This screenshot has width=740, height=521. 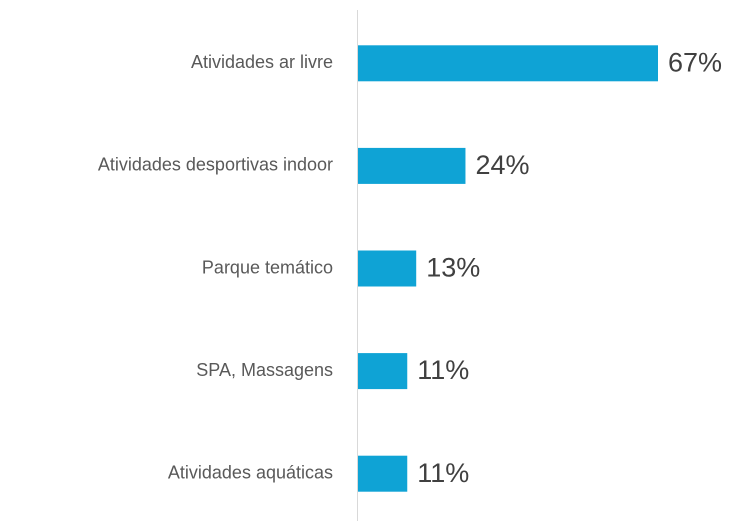 What do you see at coordinates (502, 165) in the screenshot?
I see `data-label: 24%` at bounding box center [502, 165].